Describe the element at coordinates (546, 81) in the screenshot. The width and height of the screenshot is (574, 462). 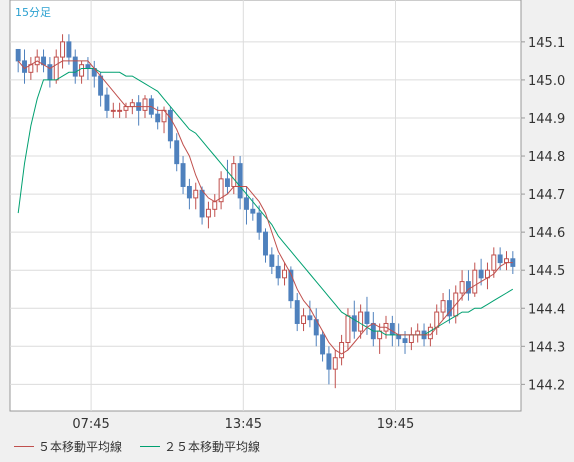
I see `y-tick-label-1: 145.0` at that location.